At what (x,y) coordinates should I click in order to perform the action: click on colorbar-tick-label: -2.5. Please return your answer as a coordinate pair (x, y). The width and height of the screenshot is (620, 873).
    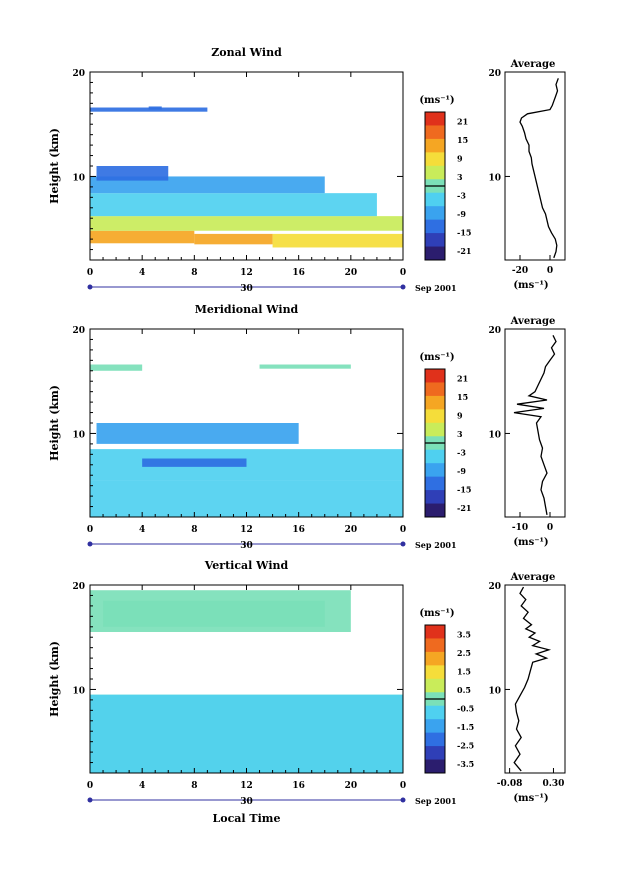
    Looking at the image, I should click on (465, 745).